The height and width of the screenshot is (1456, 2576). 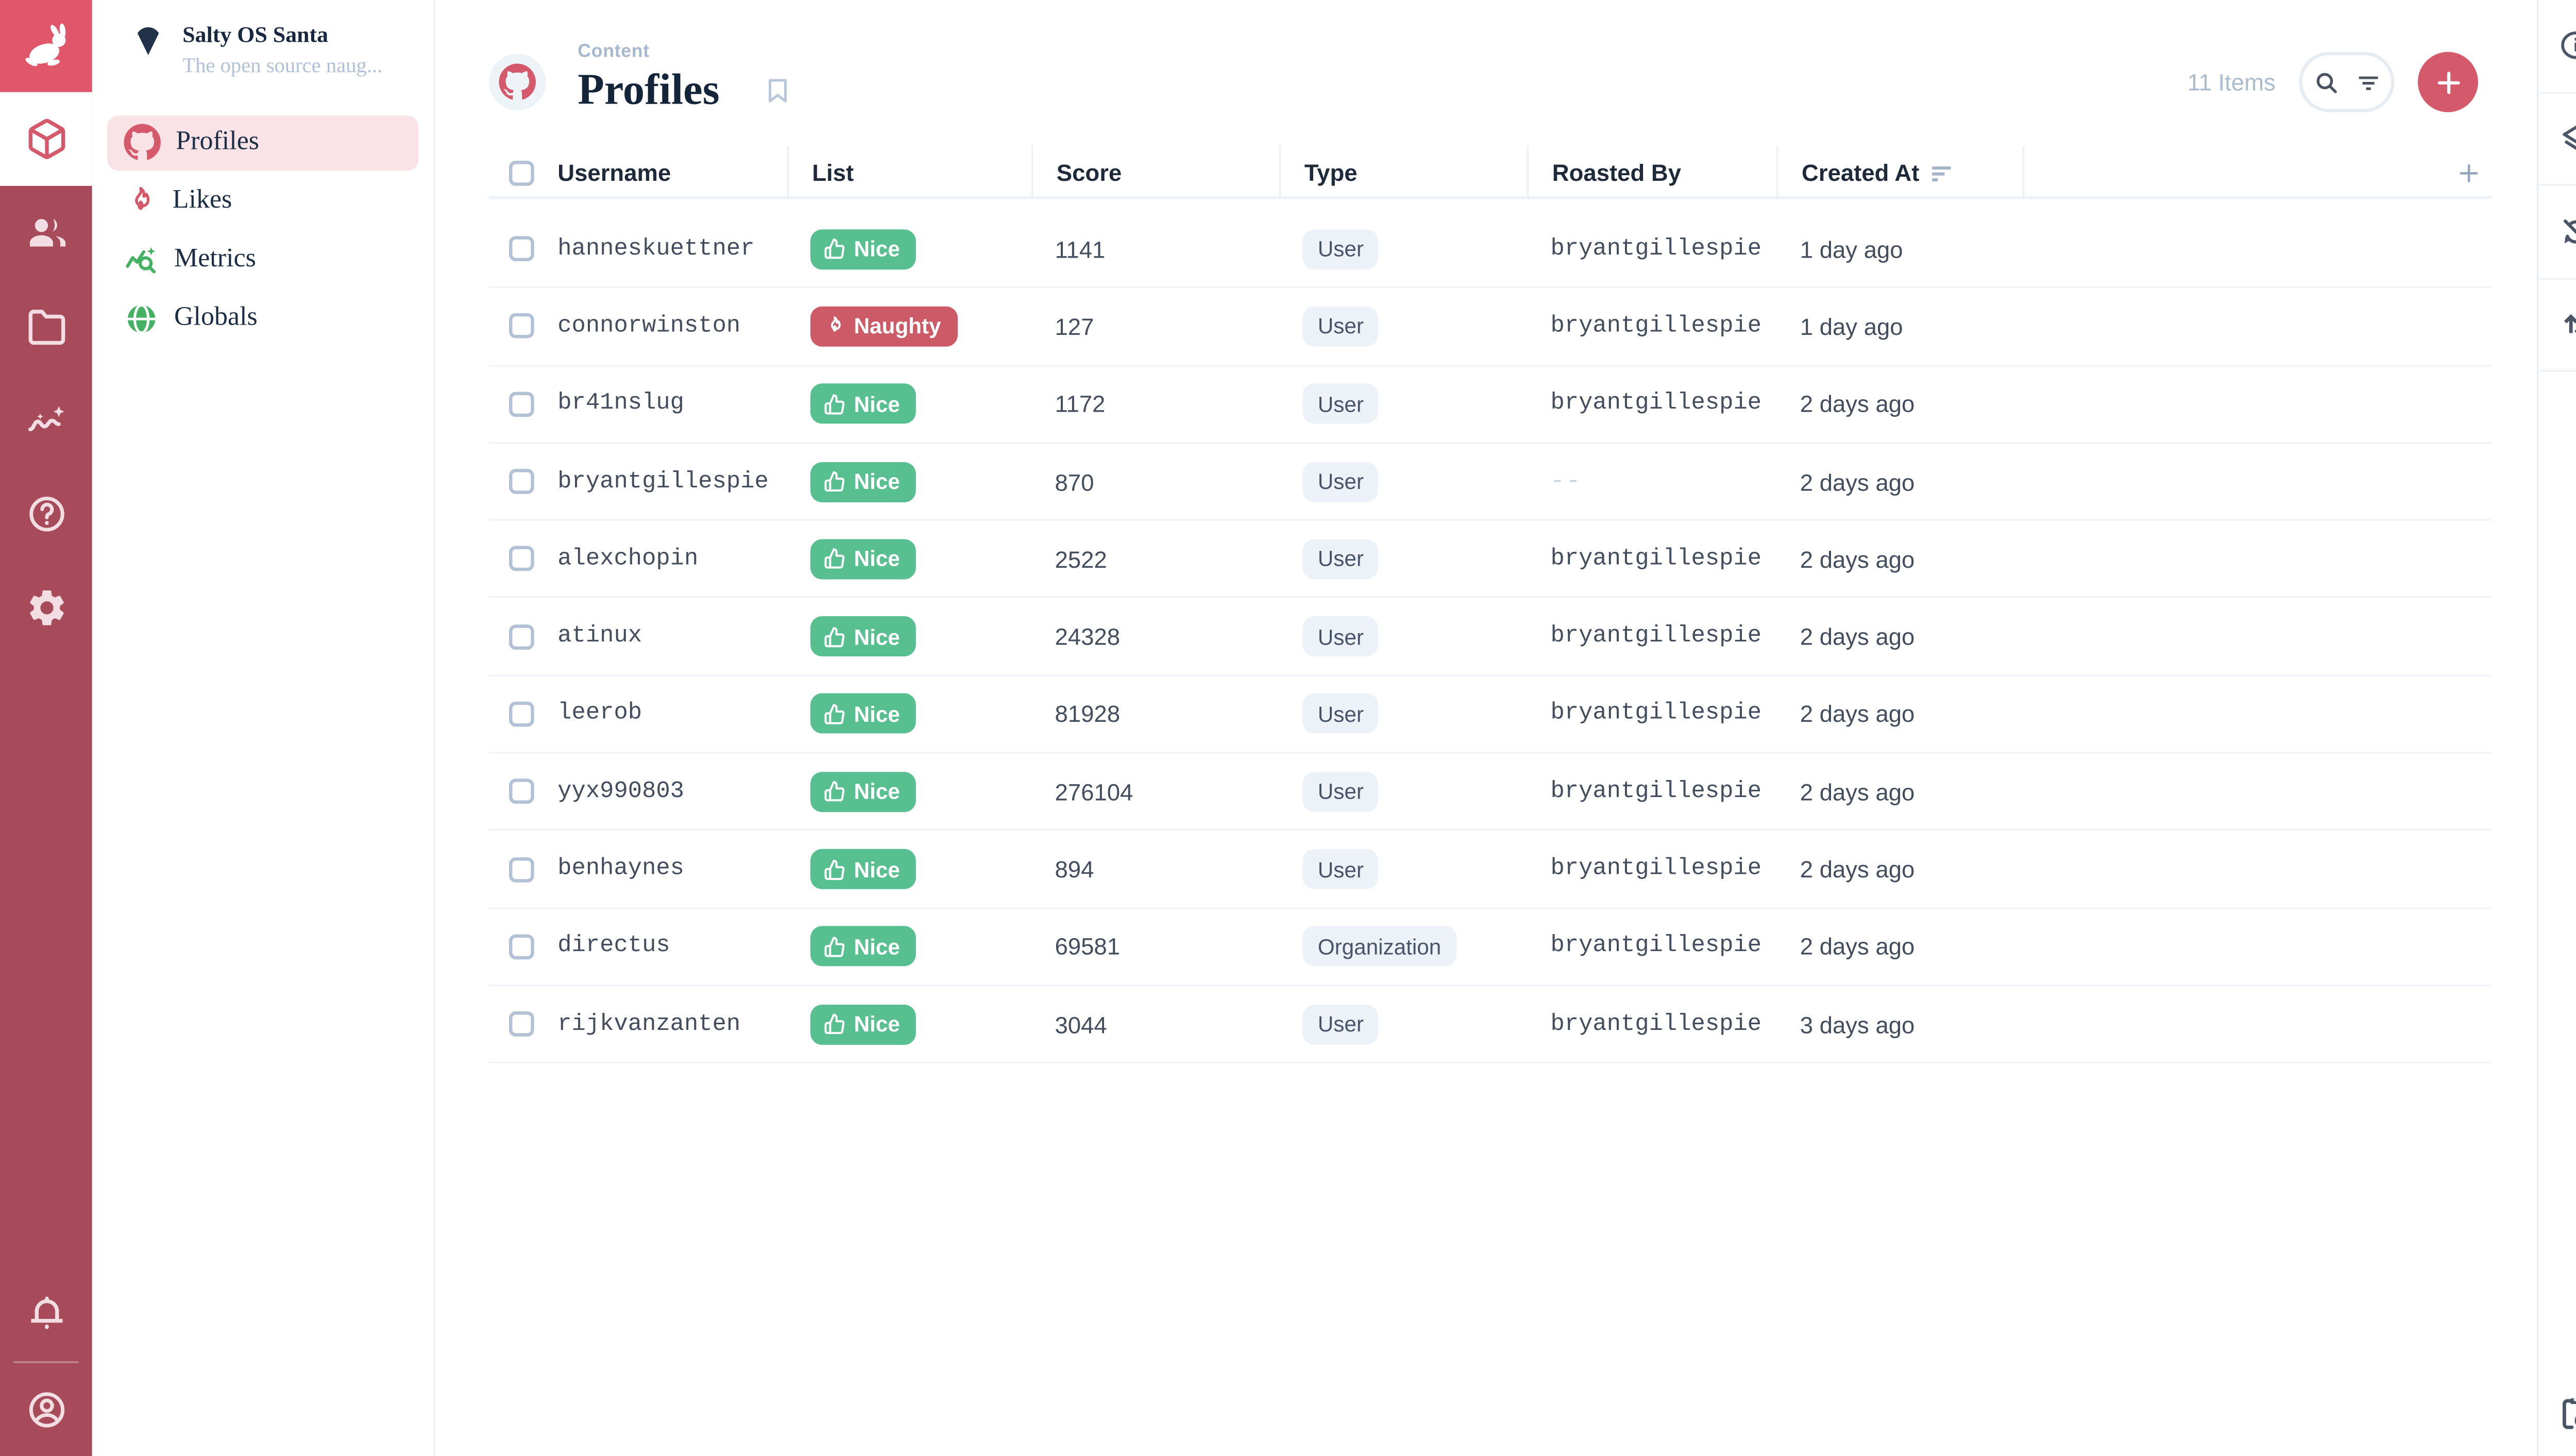 I want to click on cell-username: bryantgillespie, so click(x=663, y=482).